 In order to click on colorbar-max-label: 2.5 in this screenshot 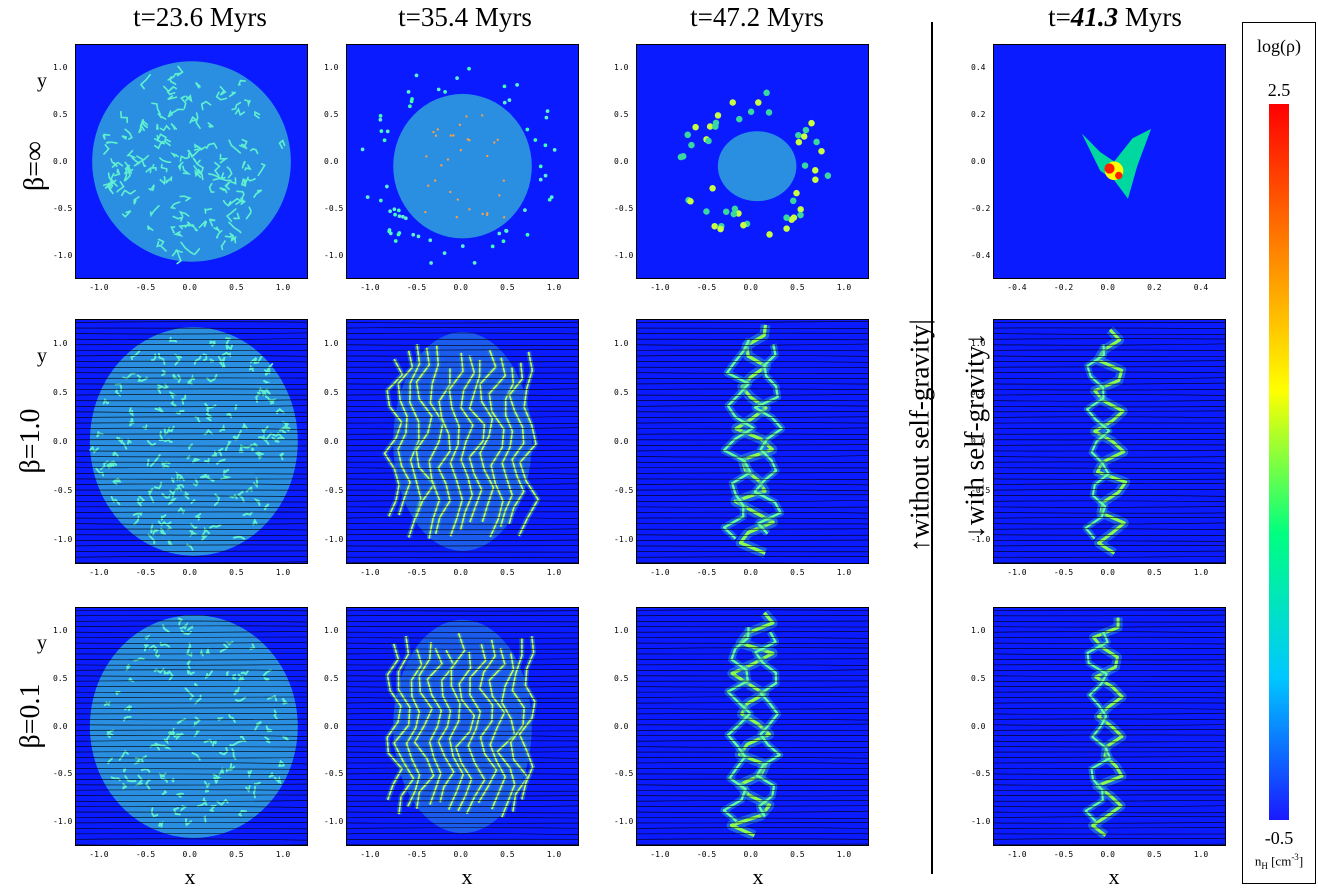, I will do `click(1279, 90)`.